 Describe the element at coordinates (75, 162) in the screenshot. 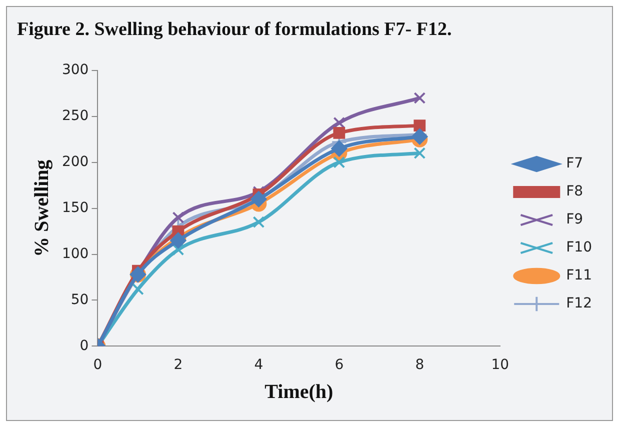

I see `y-tick-label: 200` at that location.